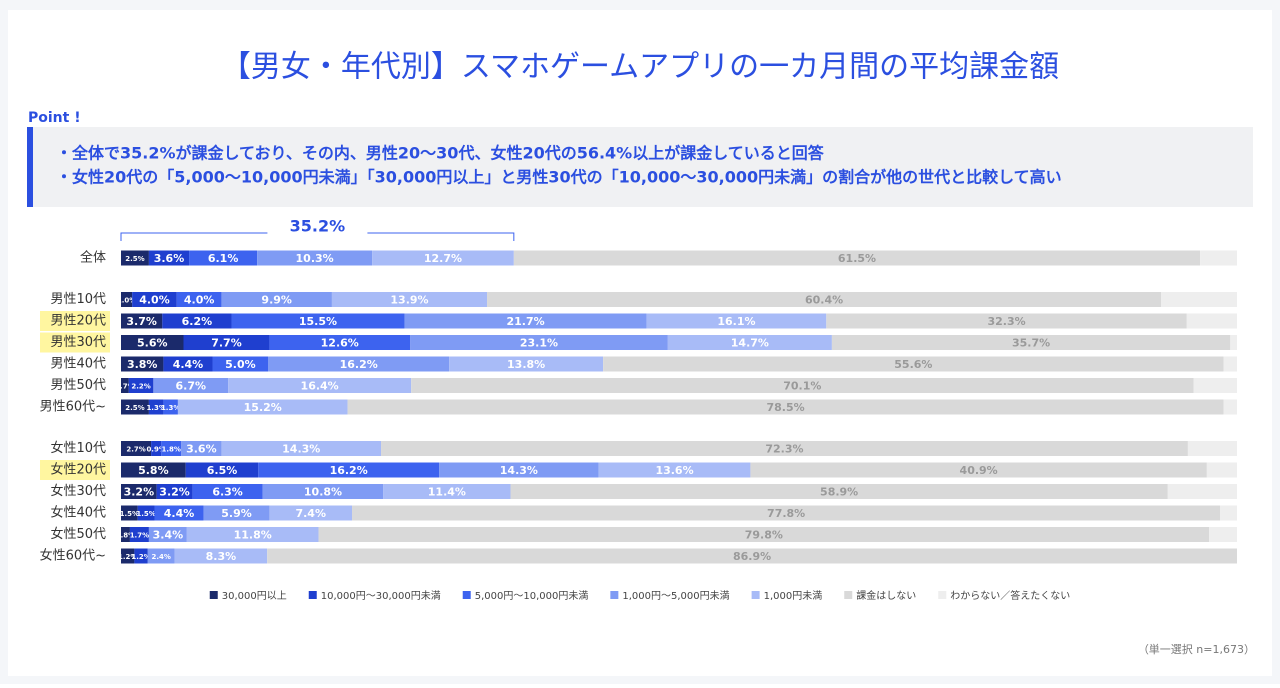 The width and height of the screenshot is (1280, 688). I want to click on value-label: 2.7%, so click(135, 450).